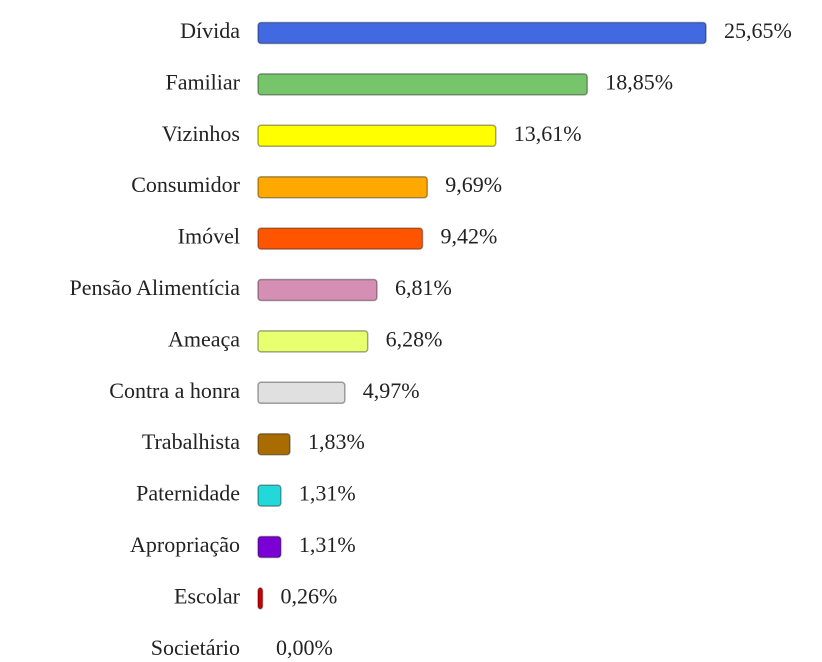 The image size is (822, 662). I want to click on category-label: Consumidor, so click(185, 184).